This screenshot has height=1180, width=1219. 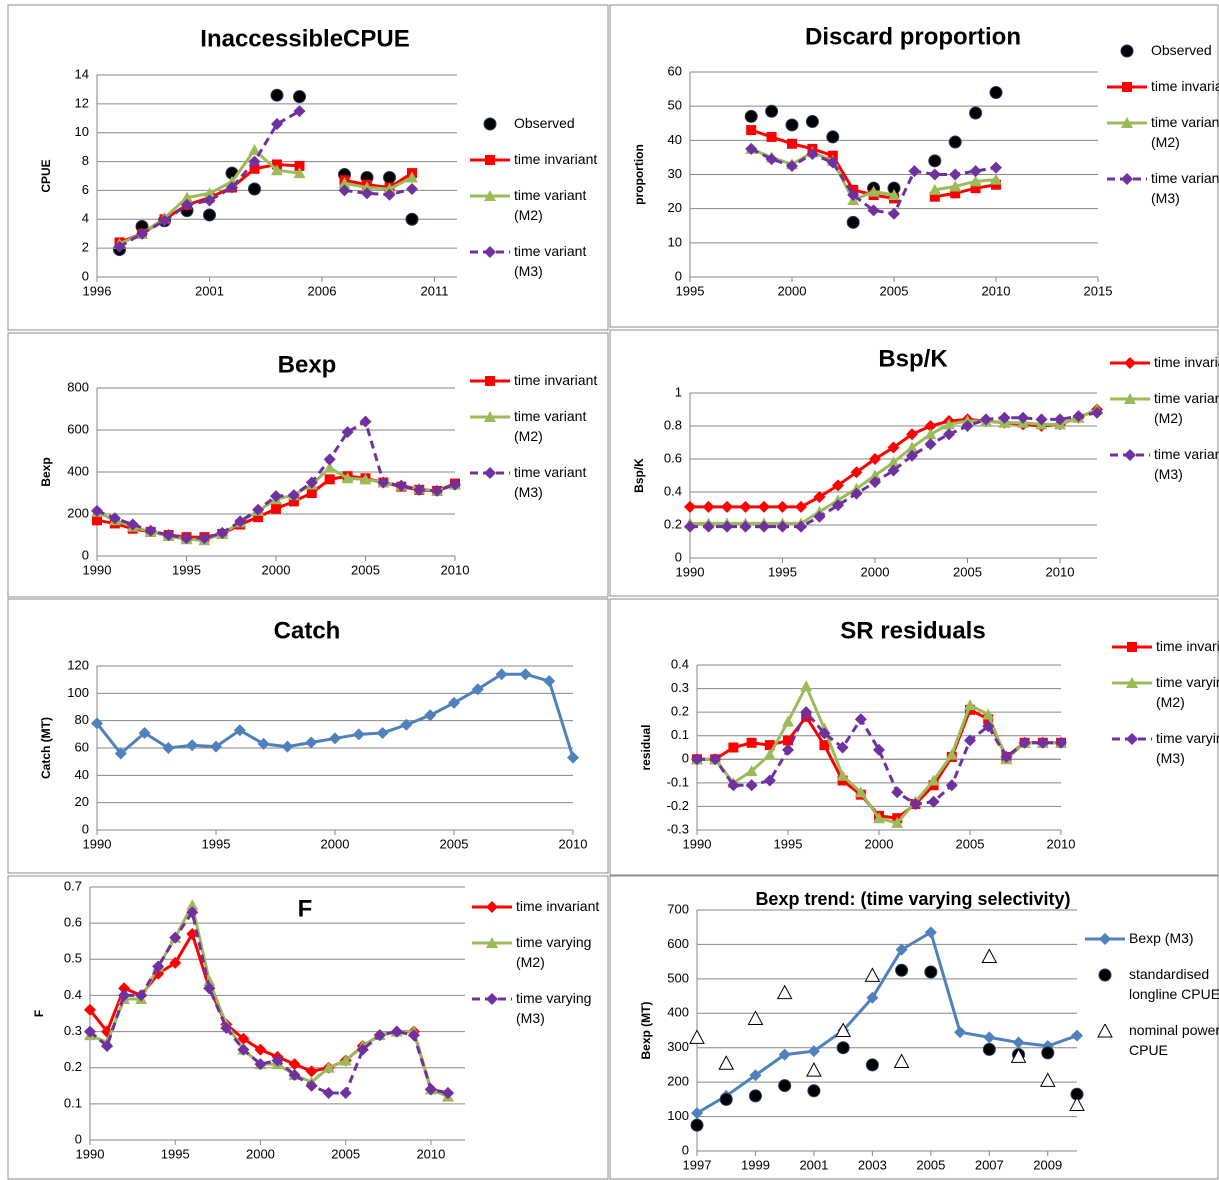 What do you see at coordinates (1098, 290) in the screenshot?
I see `x-tick-label: 2015` at bounding box center [1098, 290].